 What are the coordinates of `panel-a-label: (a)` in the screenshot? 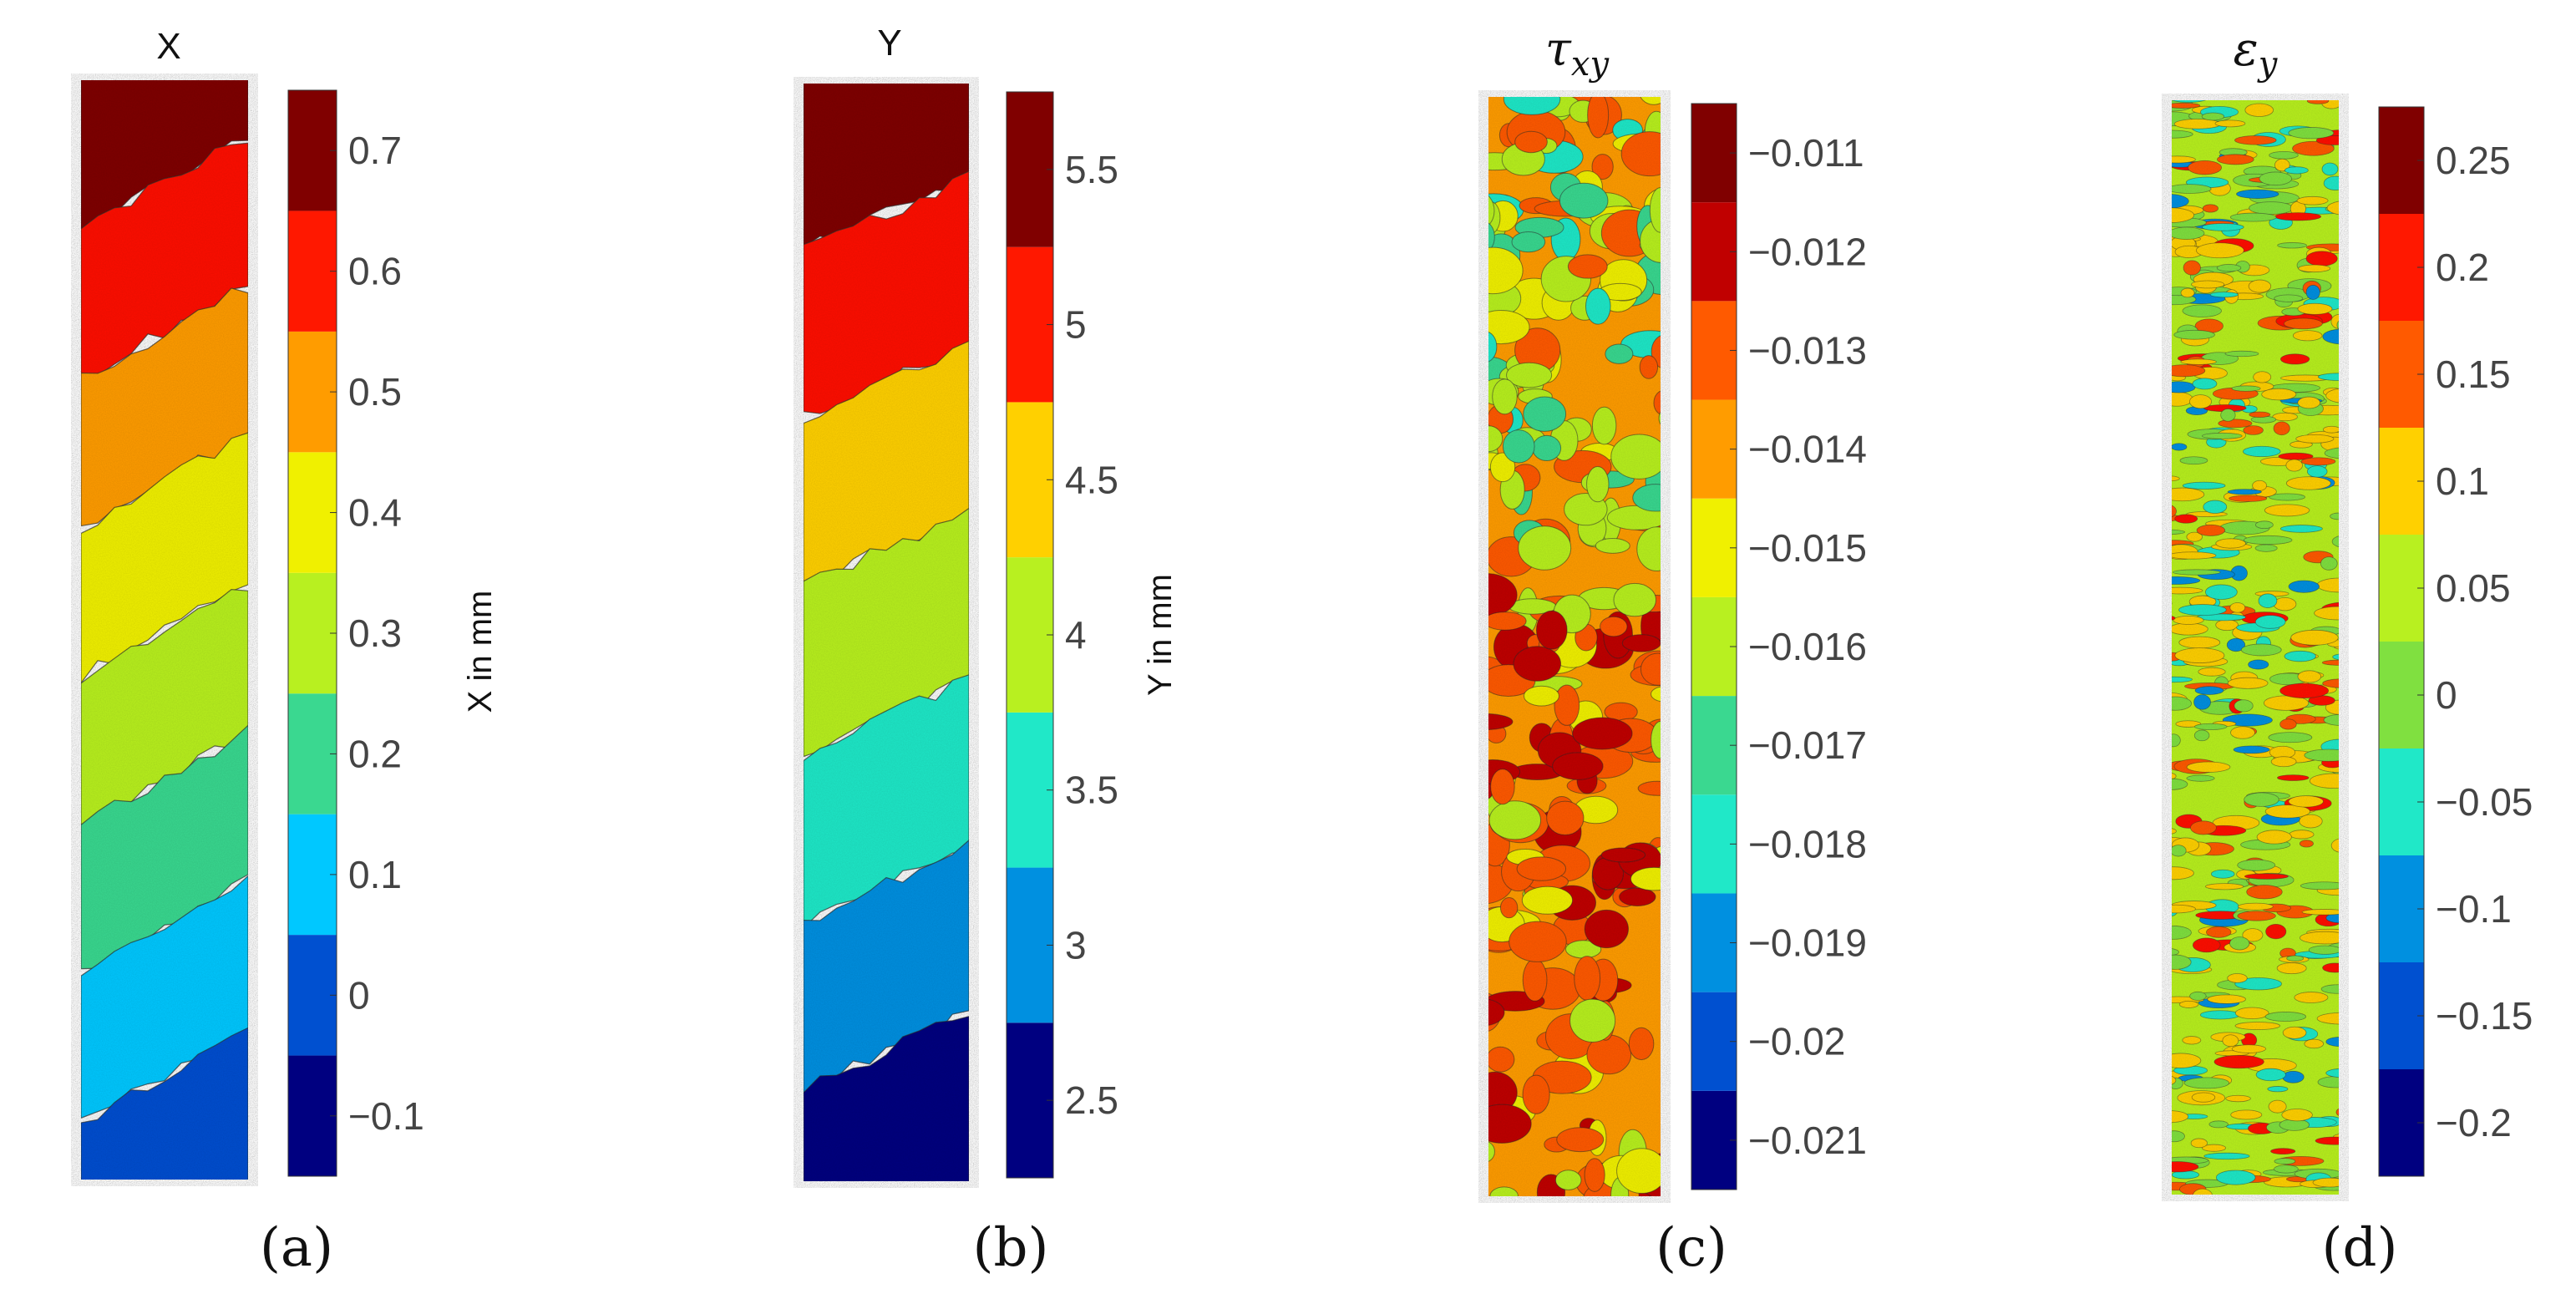 It's located at (296, 1248).